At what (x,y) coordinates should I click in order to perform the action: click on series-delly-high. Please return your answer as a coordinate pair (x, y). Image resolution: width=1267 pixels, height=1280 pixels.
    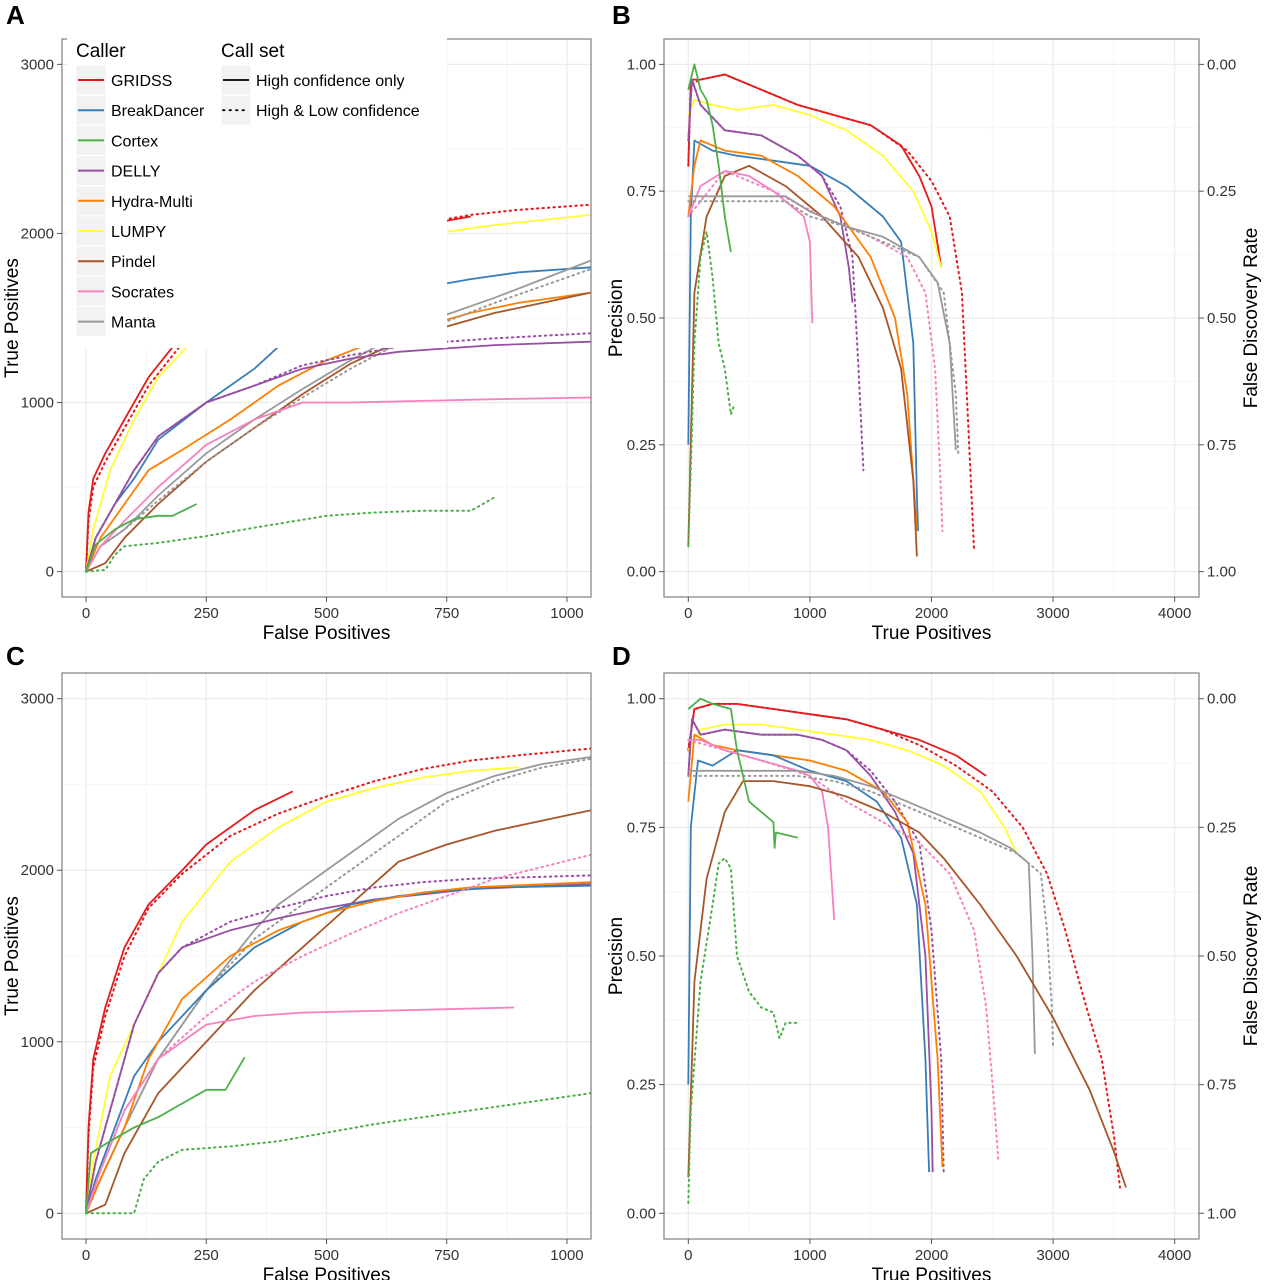
    Looking at the image, I should click on (338, 1048).